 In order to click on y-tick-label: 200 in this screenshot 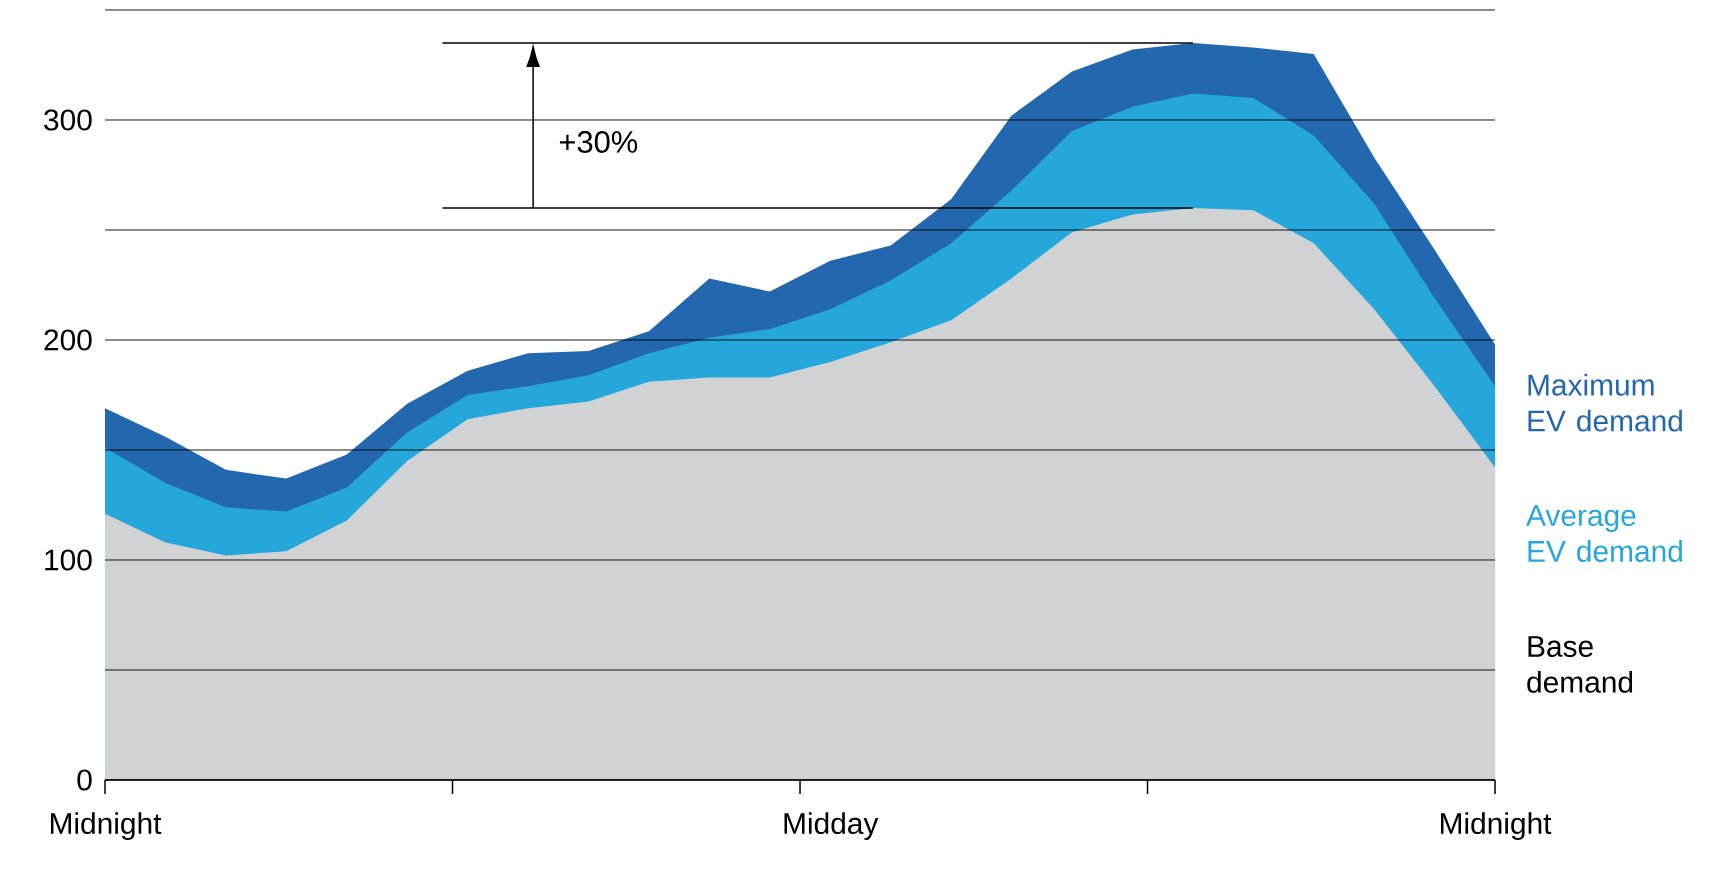, I will do `click(68, 340)`.